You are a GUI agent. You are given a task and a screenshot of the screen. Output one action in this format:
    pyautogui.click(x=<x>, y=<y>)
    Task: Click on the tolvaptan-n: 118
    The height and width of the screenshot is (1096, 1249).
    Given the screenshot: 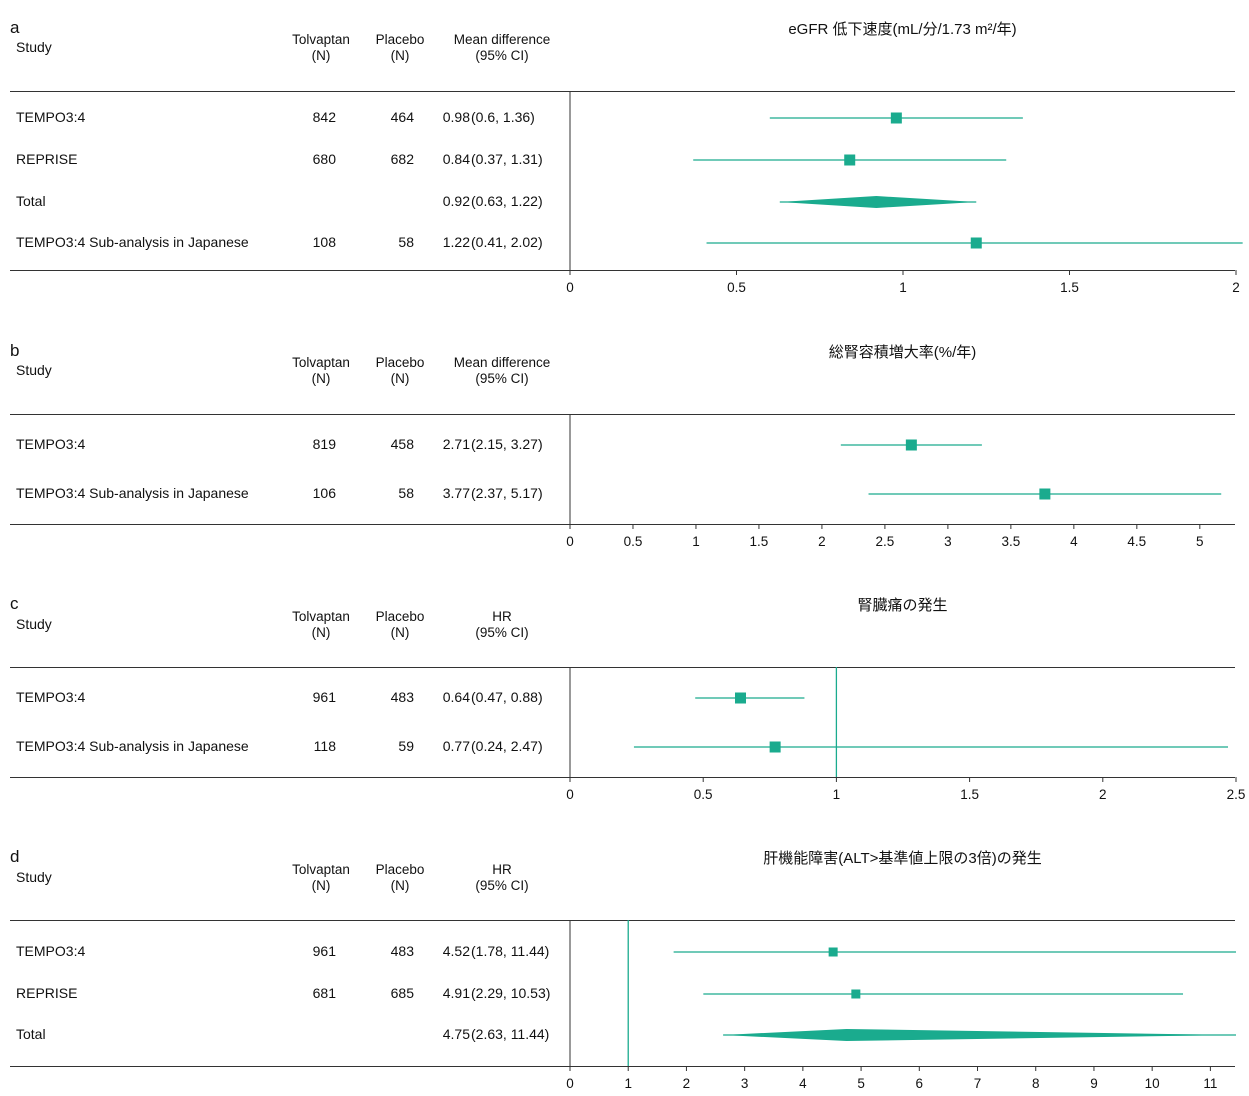 What is the action you would take?
    pyautogui.click(x=324, y=746)
    